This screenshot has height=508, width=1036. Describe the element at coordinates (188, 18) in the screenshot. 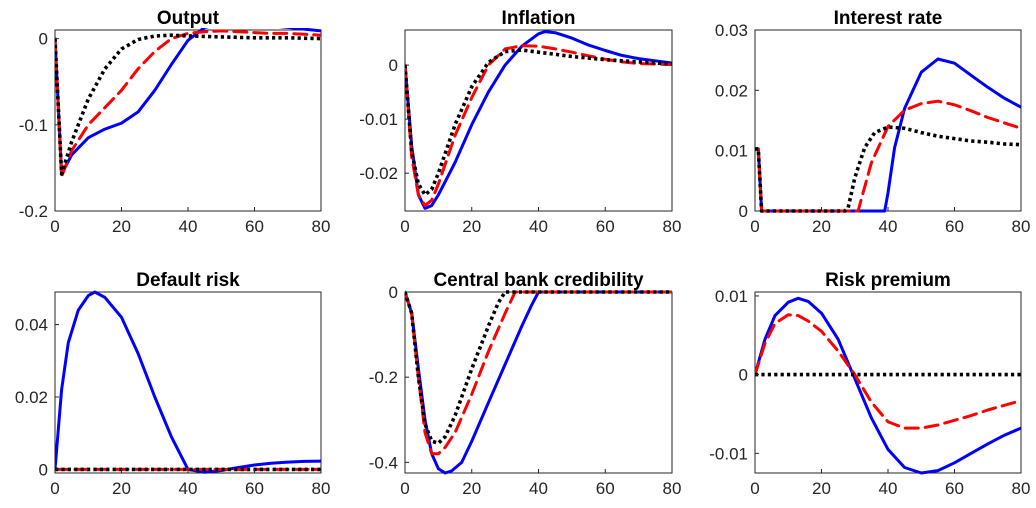

I see `panel-title: Output` at that location.